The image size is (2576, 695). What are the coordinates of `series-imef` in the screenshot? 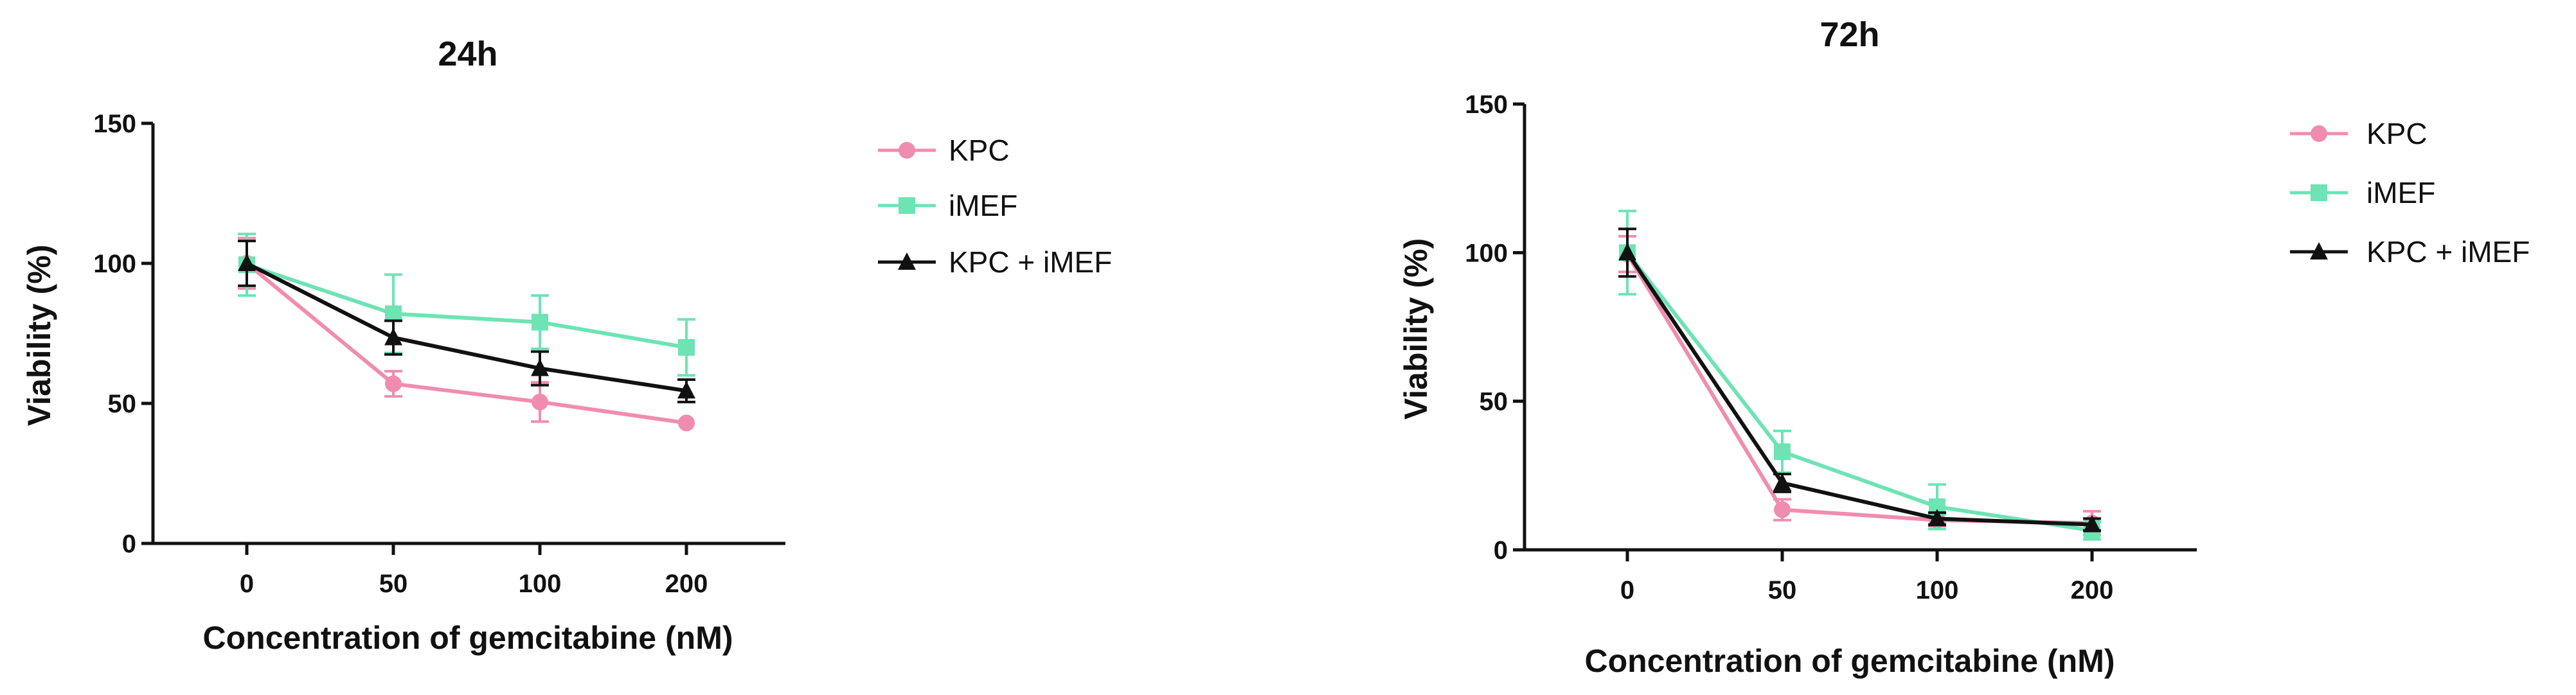 It's located at (1859, 375).